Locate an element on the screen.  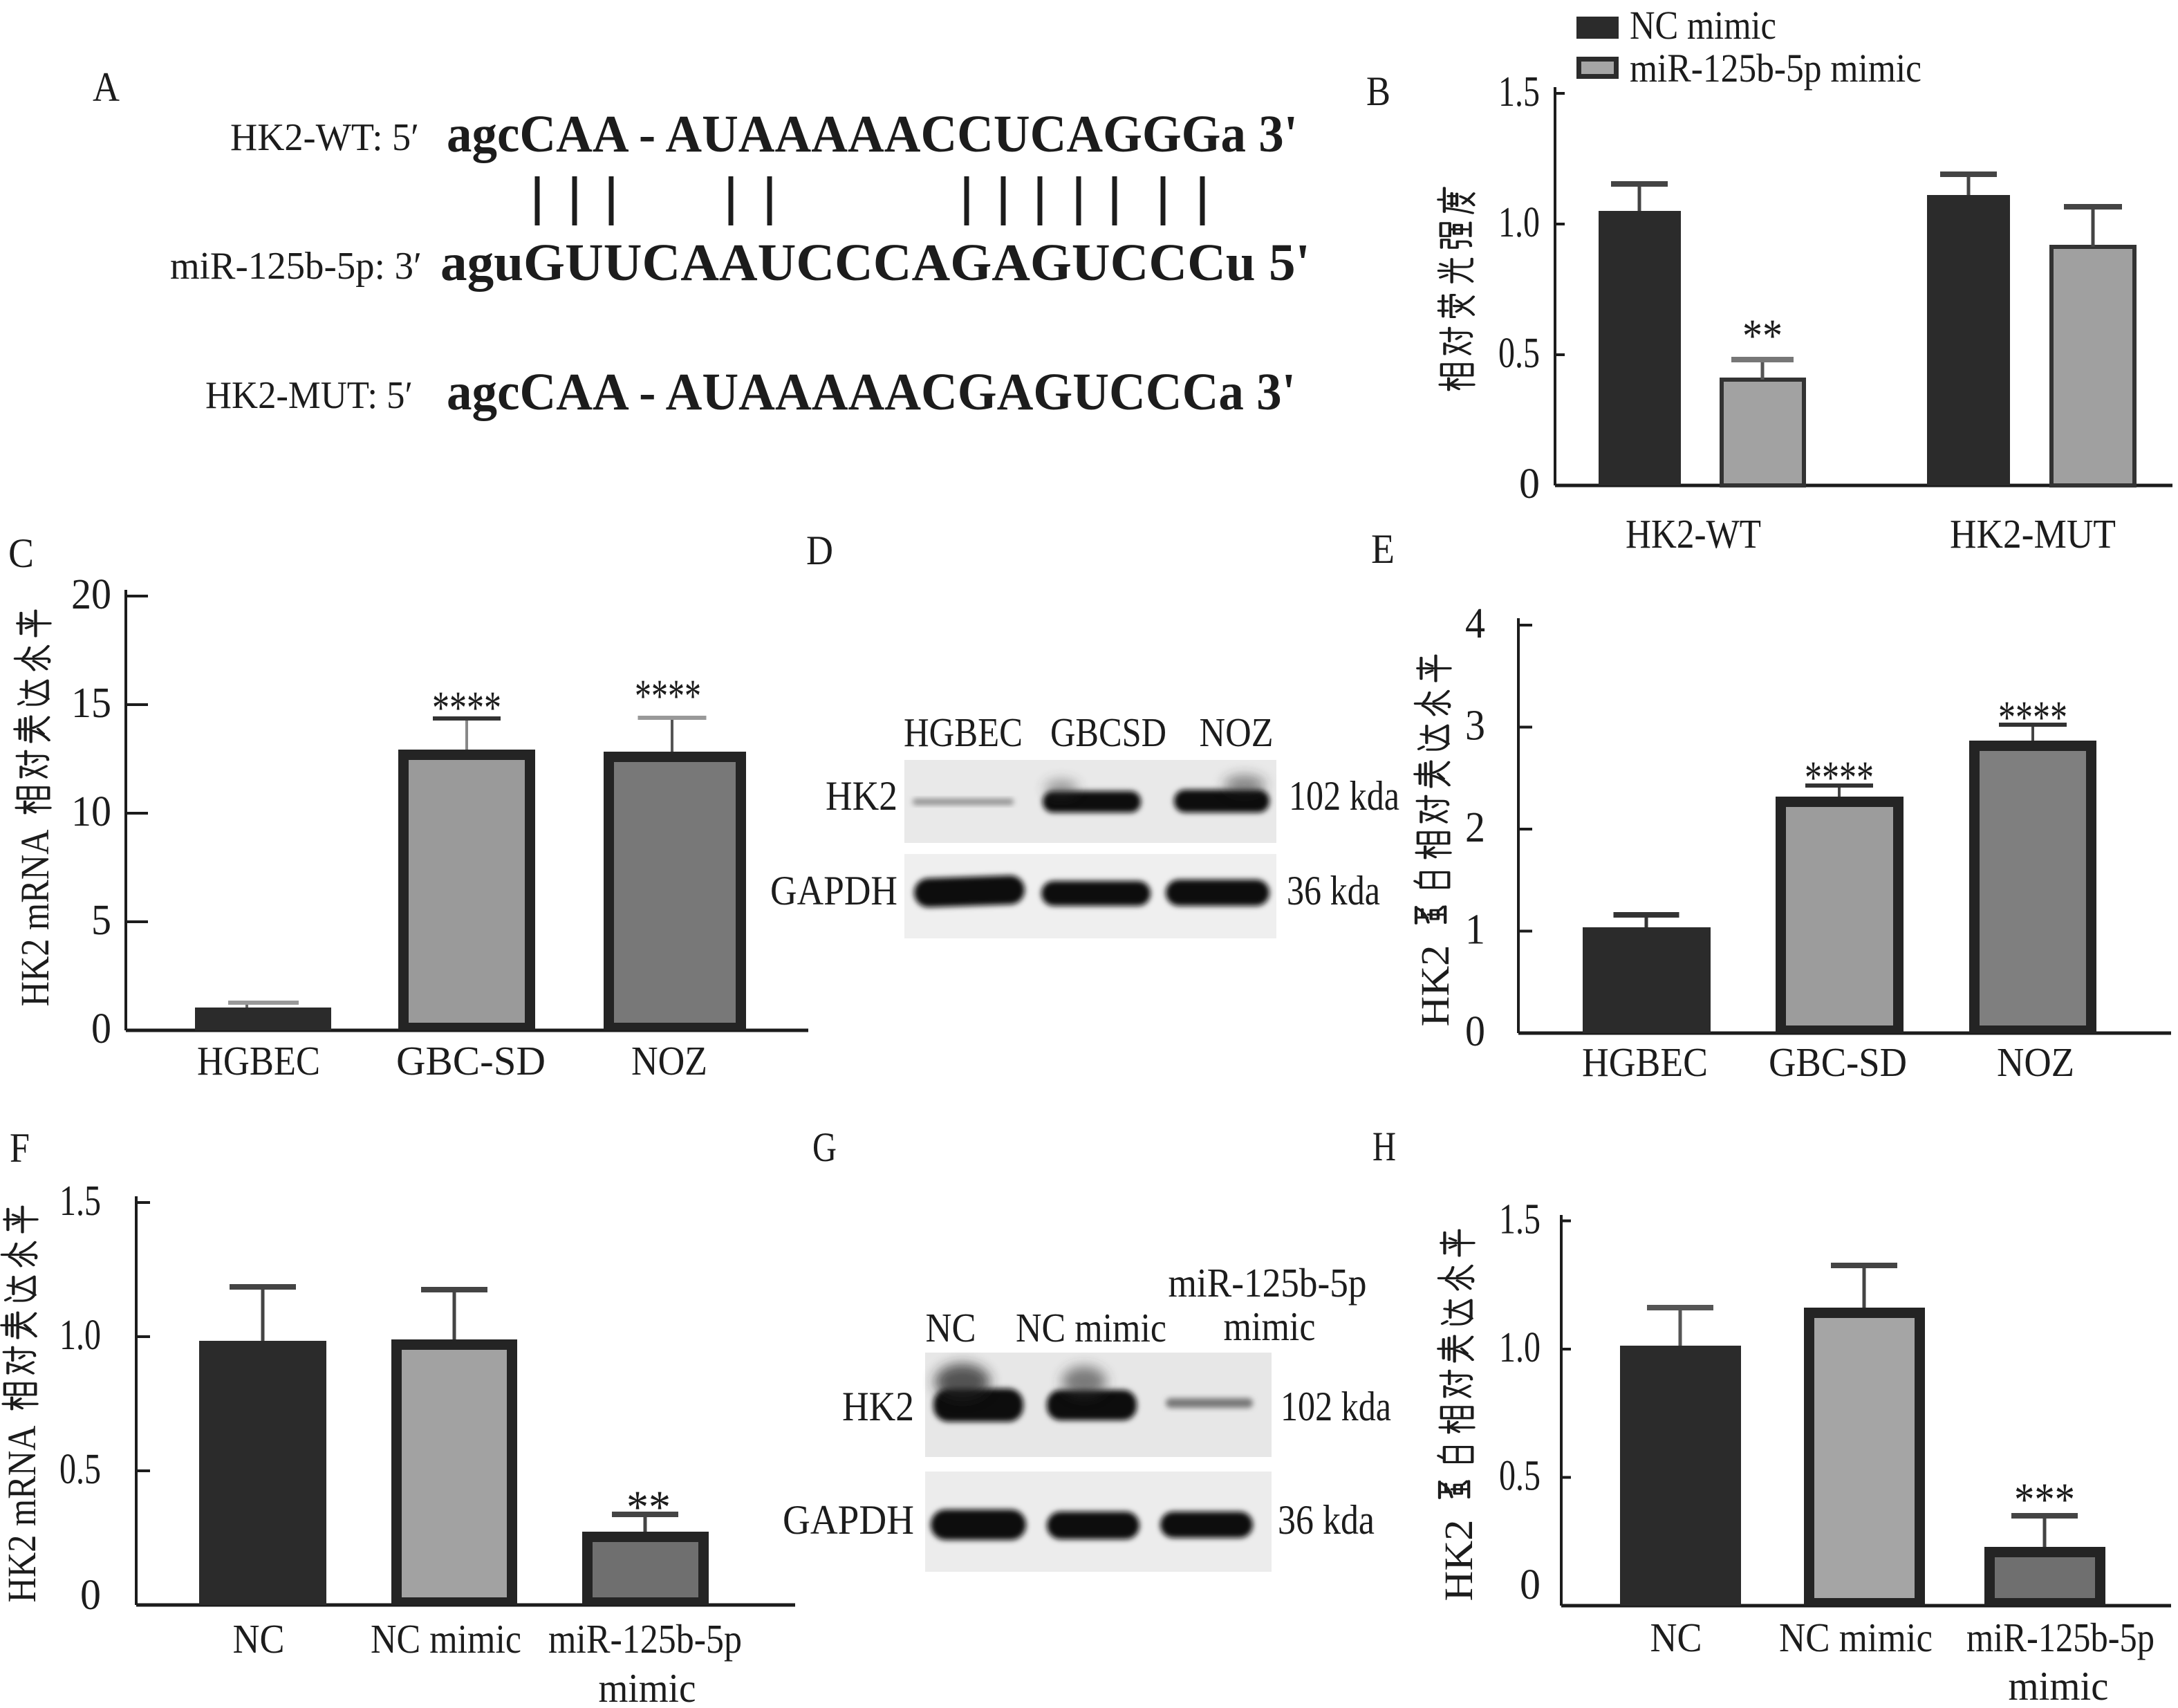
svg-text: GBCSD is located at coordinates (1108, 732).